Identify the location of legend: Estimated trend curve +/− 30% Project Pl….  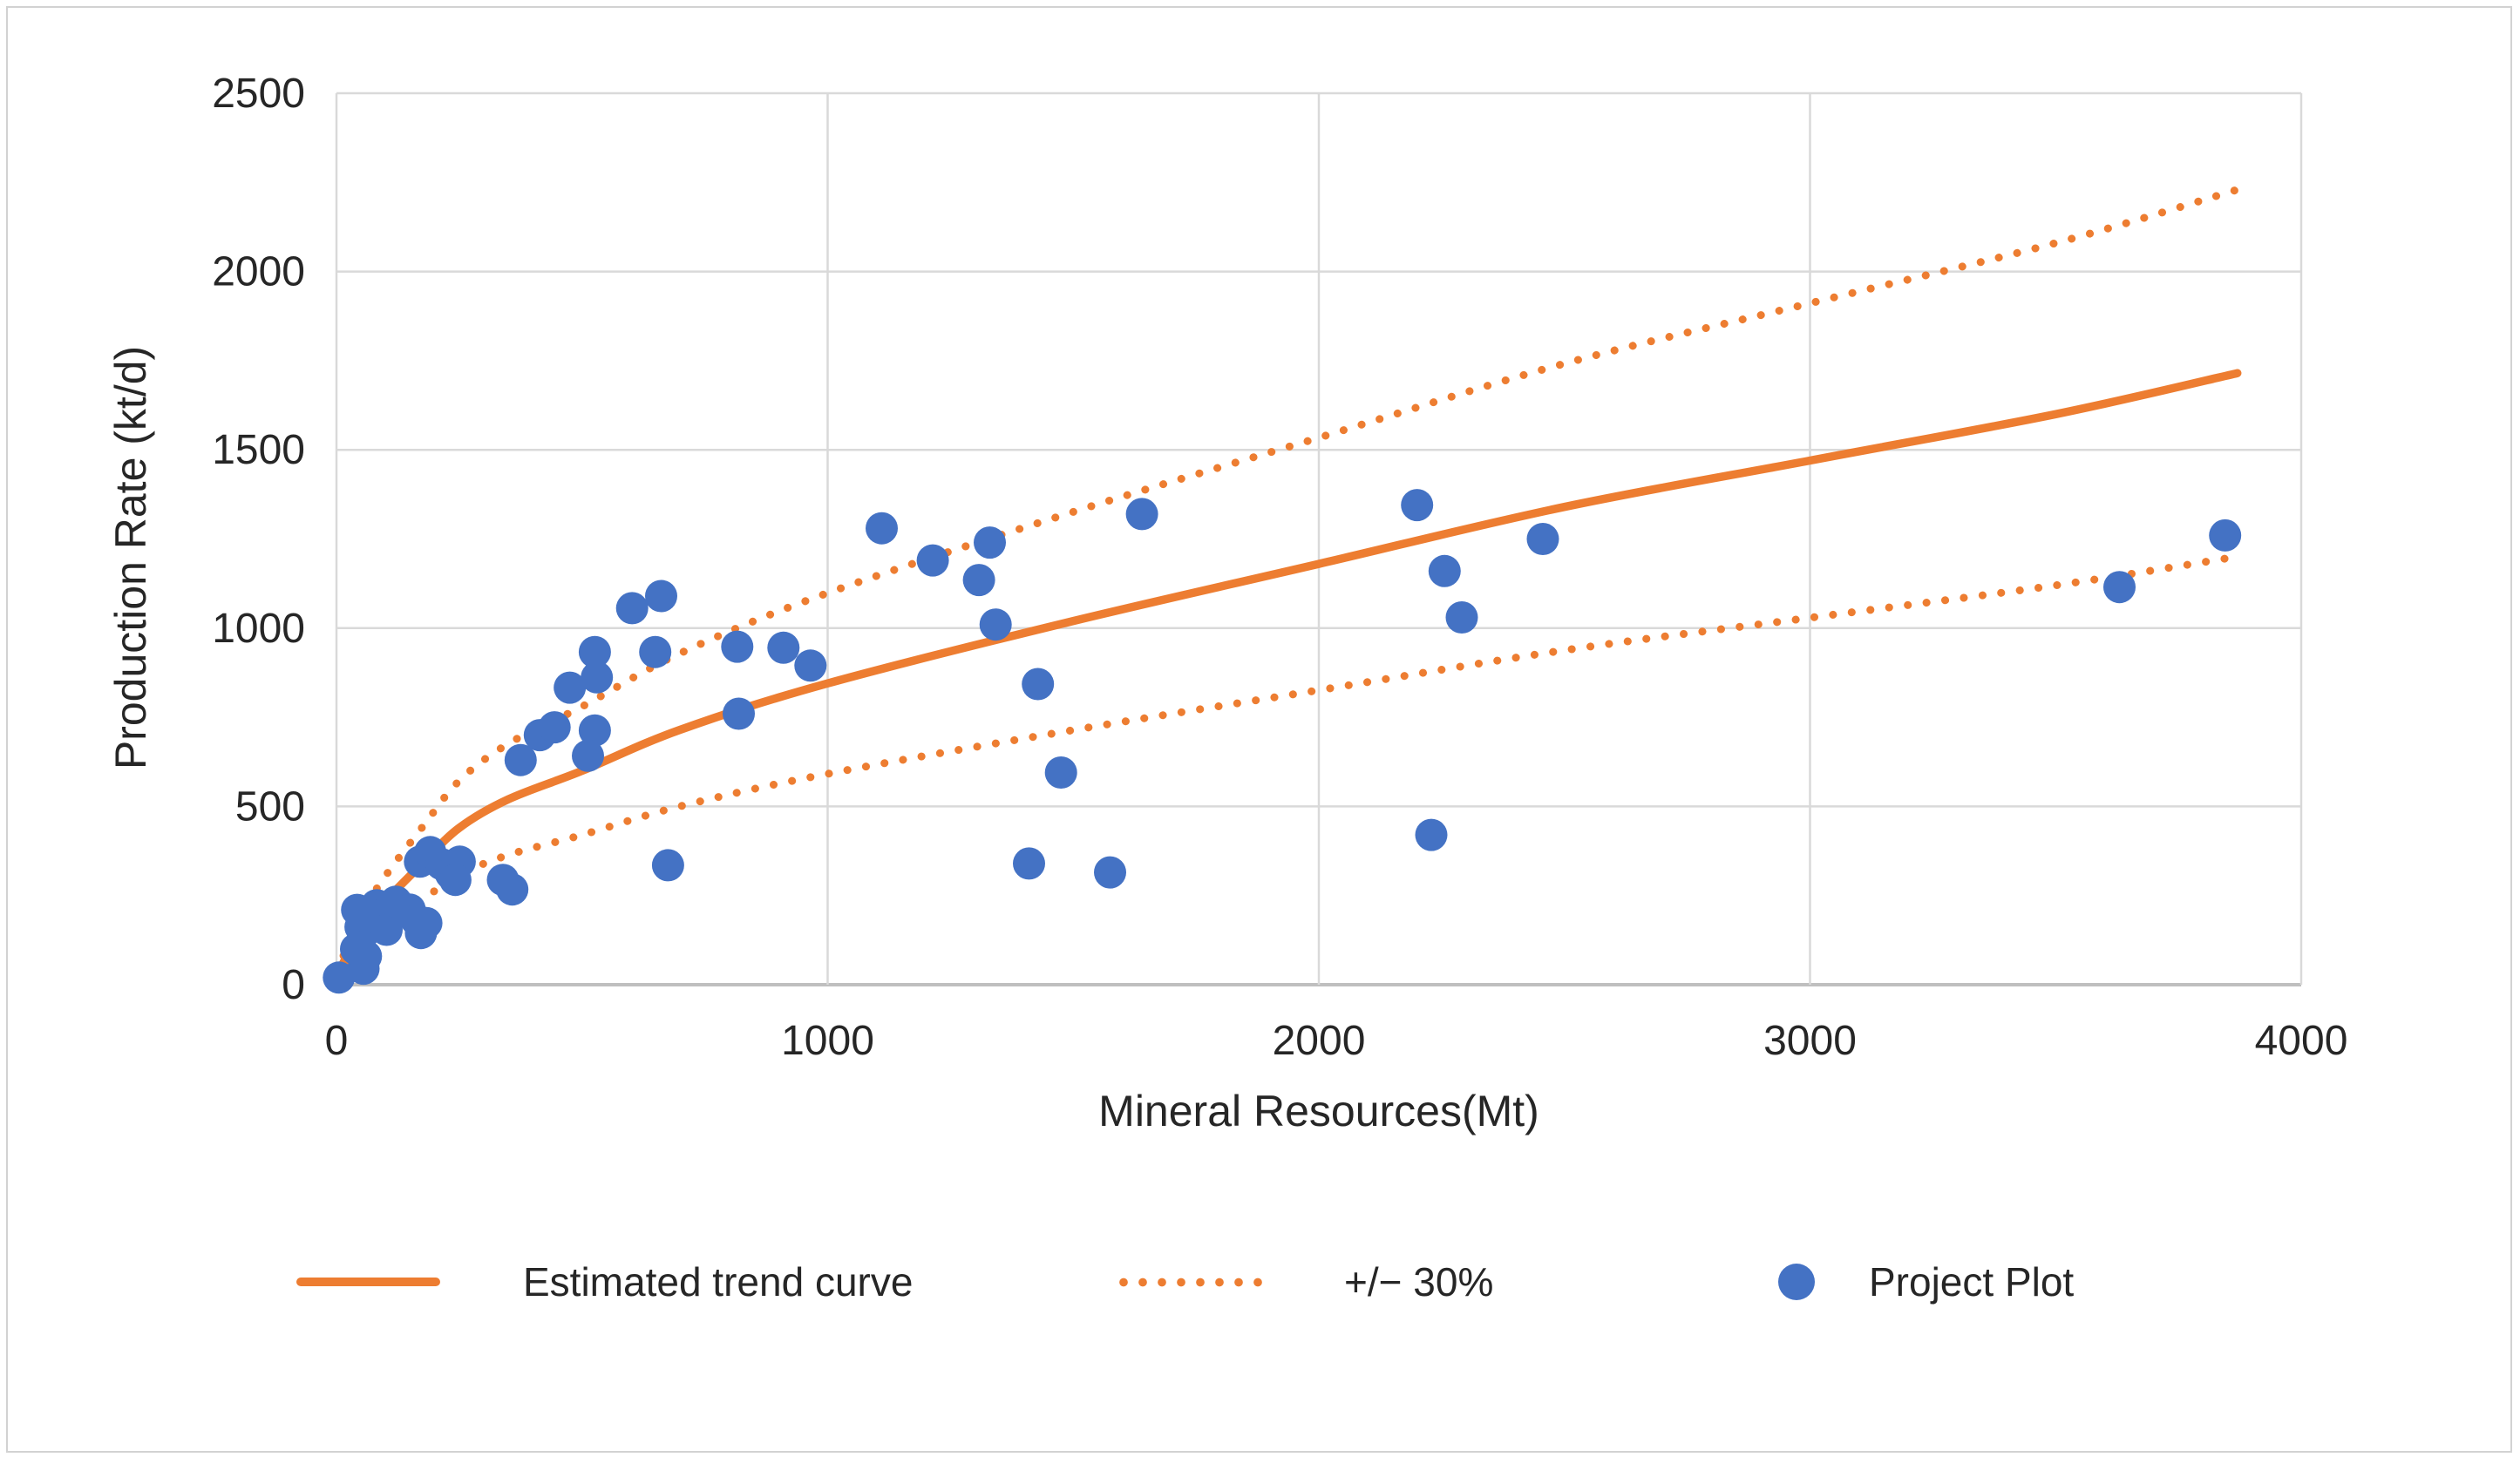
(1260, 1281).